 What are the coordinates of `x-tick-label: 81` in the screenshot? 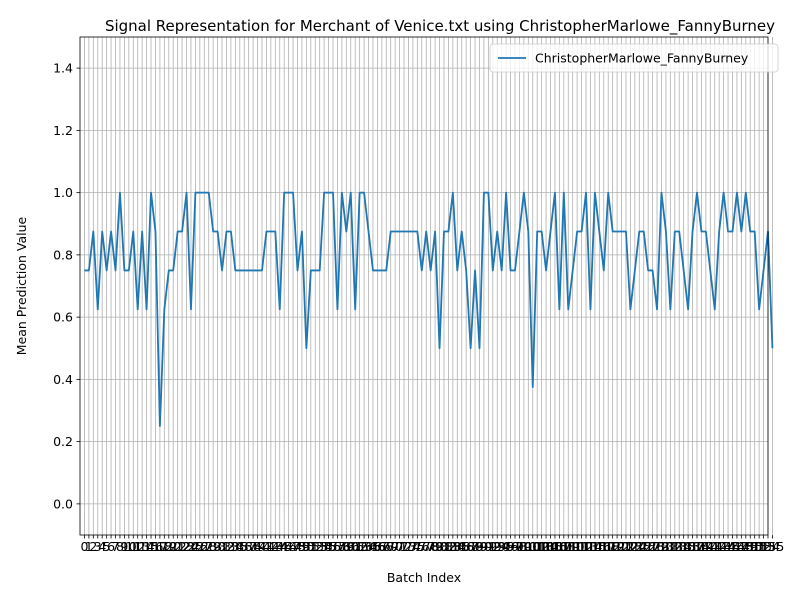 It's located at (444, 546).